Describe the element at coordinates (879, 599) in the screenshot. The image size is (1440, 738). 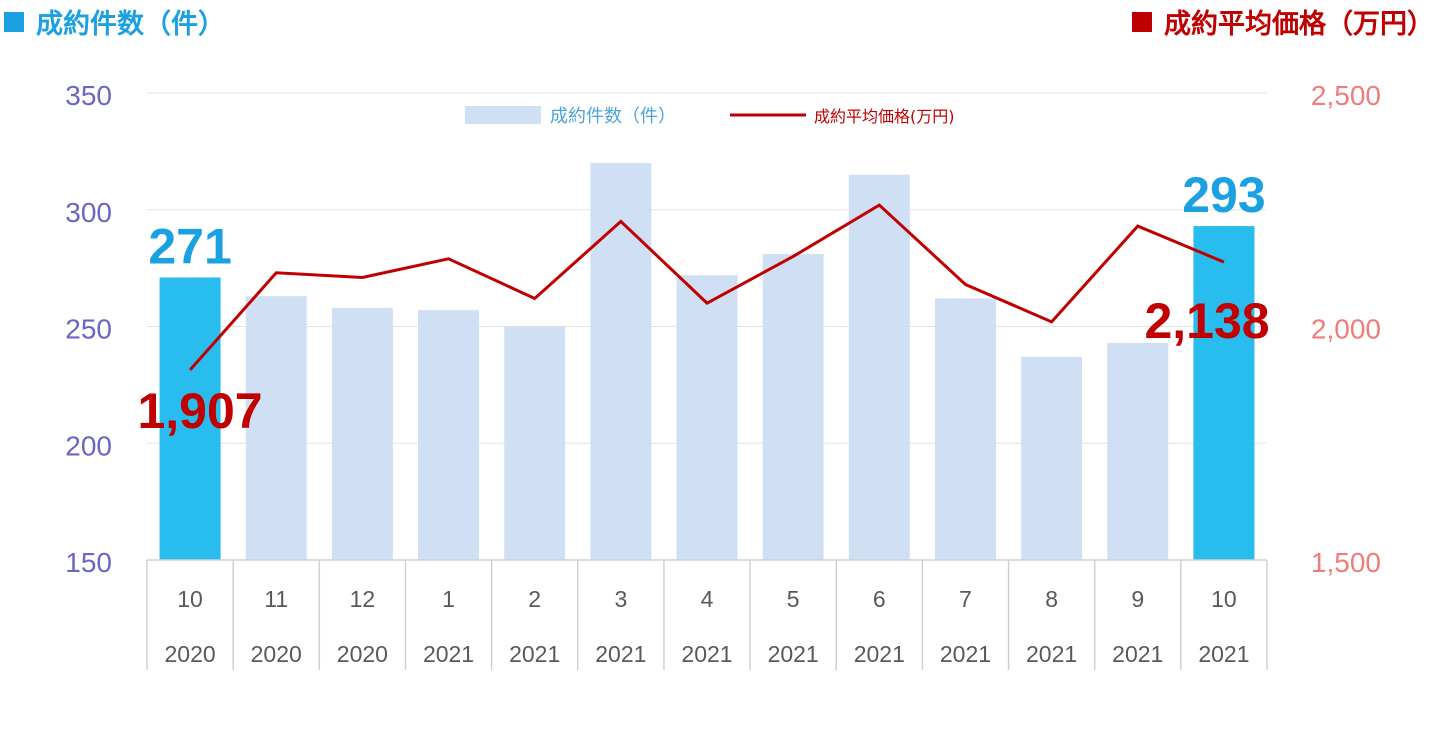
I see `x-tick-month: 6` at that location.